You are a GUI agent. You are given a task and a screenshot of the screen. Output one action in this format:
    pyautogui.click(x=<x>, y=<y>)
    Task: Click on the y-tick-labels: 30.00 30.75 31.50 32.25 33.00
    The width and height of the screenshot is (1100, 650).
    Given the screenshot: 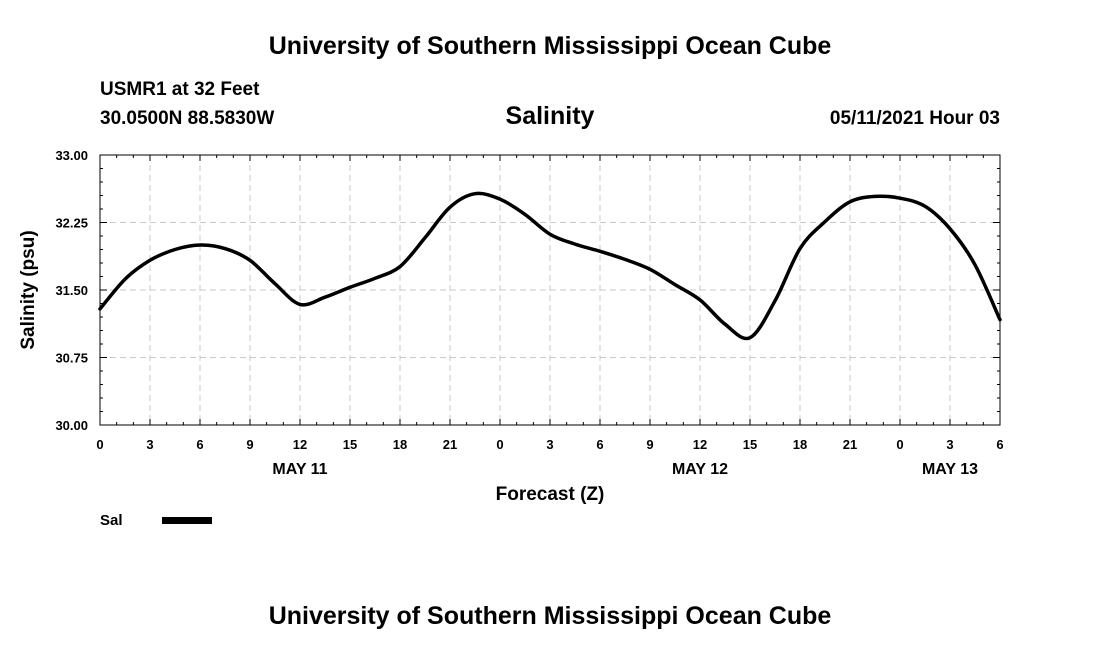 What is the action you would take?
    pyautogui.click(x=71, y=290)
    